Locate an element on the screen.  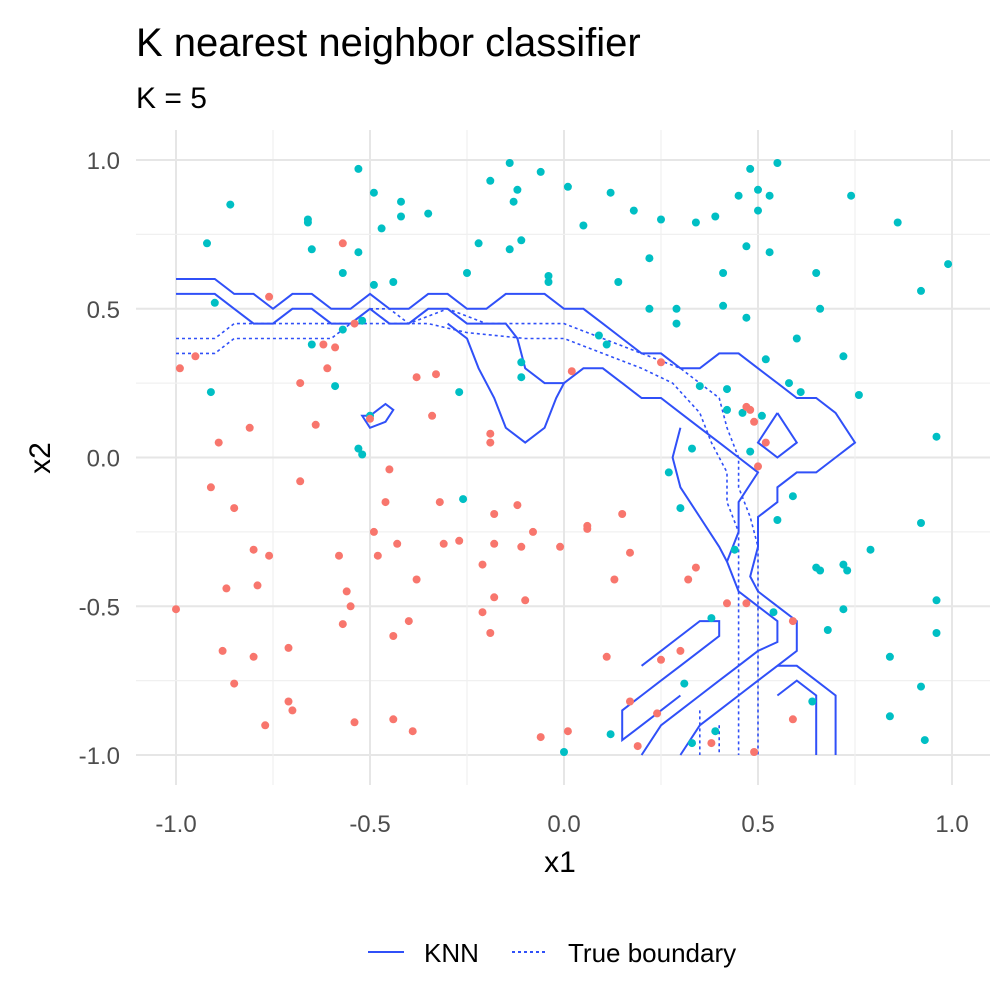
x-tick-label: 1.0 is located at coordinates (951, 824).